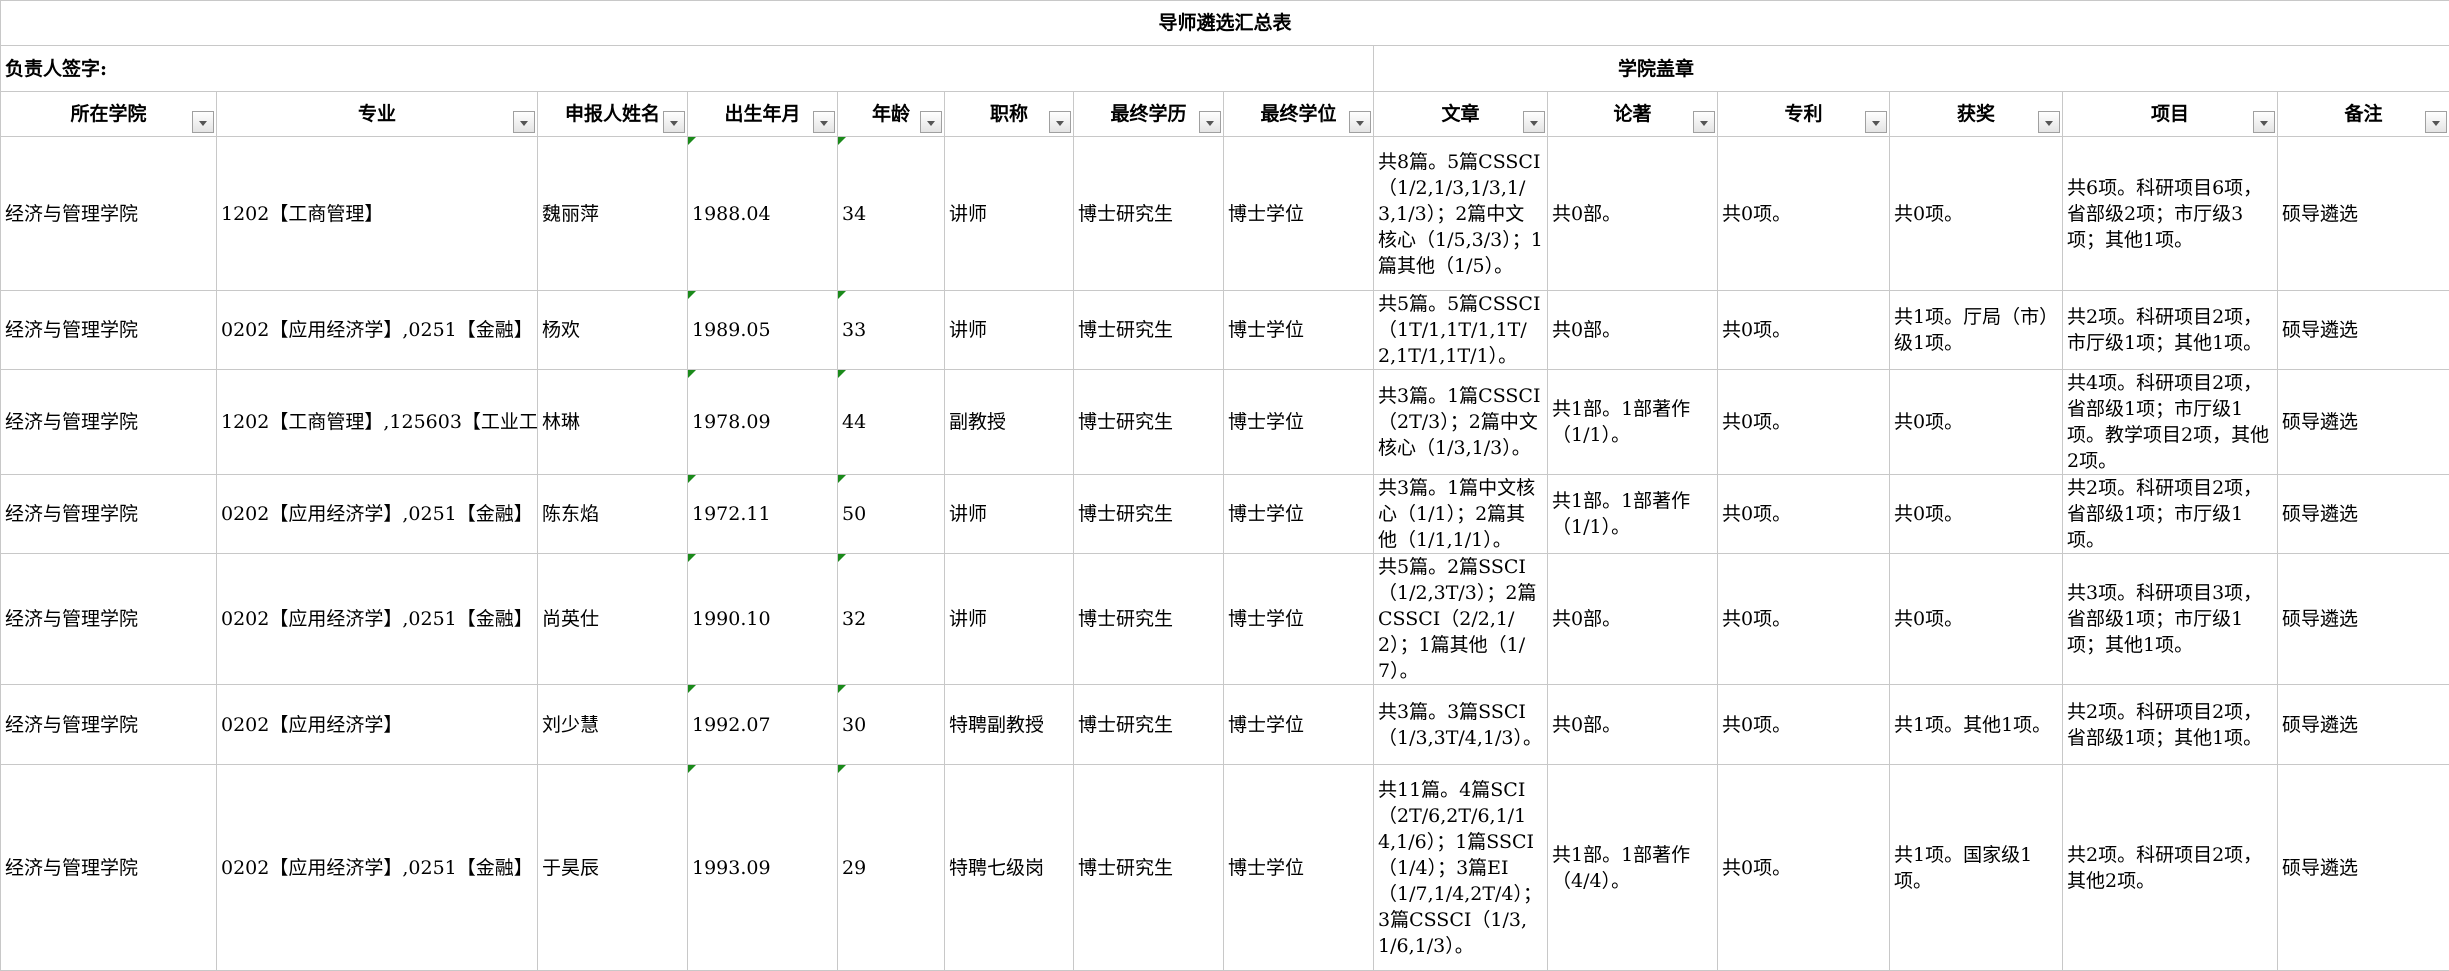  Describe the element at coordinates (763, 114) in the screenshot. I see `column-header: 出生年月` at that location.